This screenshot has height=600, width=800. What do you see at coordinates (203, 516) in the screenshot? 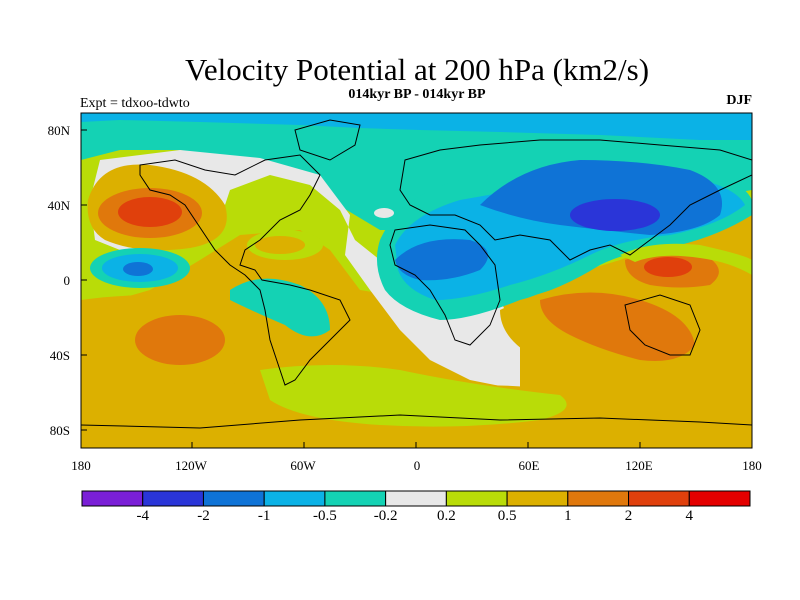
I see `colorbar-label: -2` at bounding box center [203, 516].